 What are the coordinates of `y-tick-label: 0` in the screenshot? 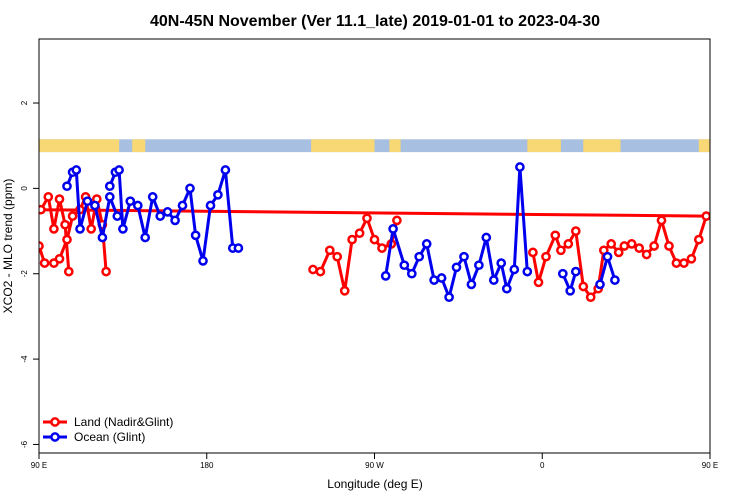 It's located at (24, 188).